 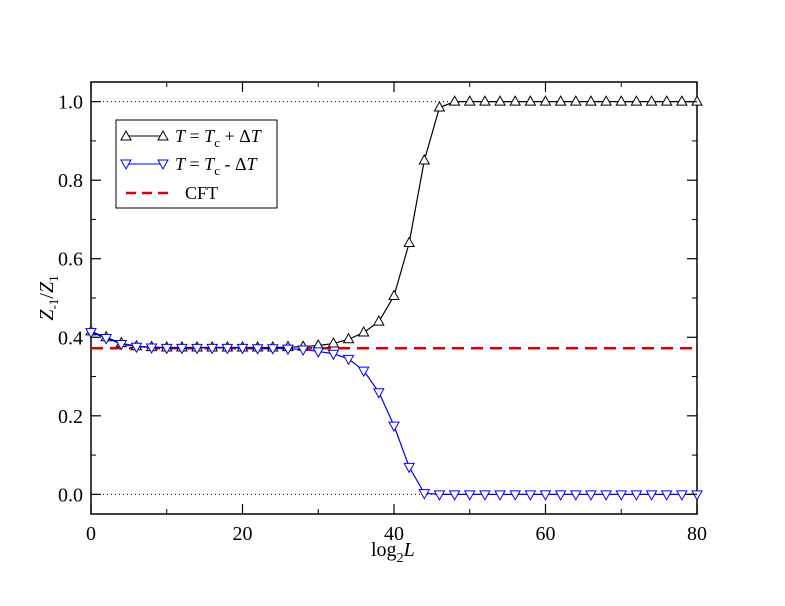 I want to click on legend-label-above: T = Tc + ΔT, so click(x=219, y=138).